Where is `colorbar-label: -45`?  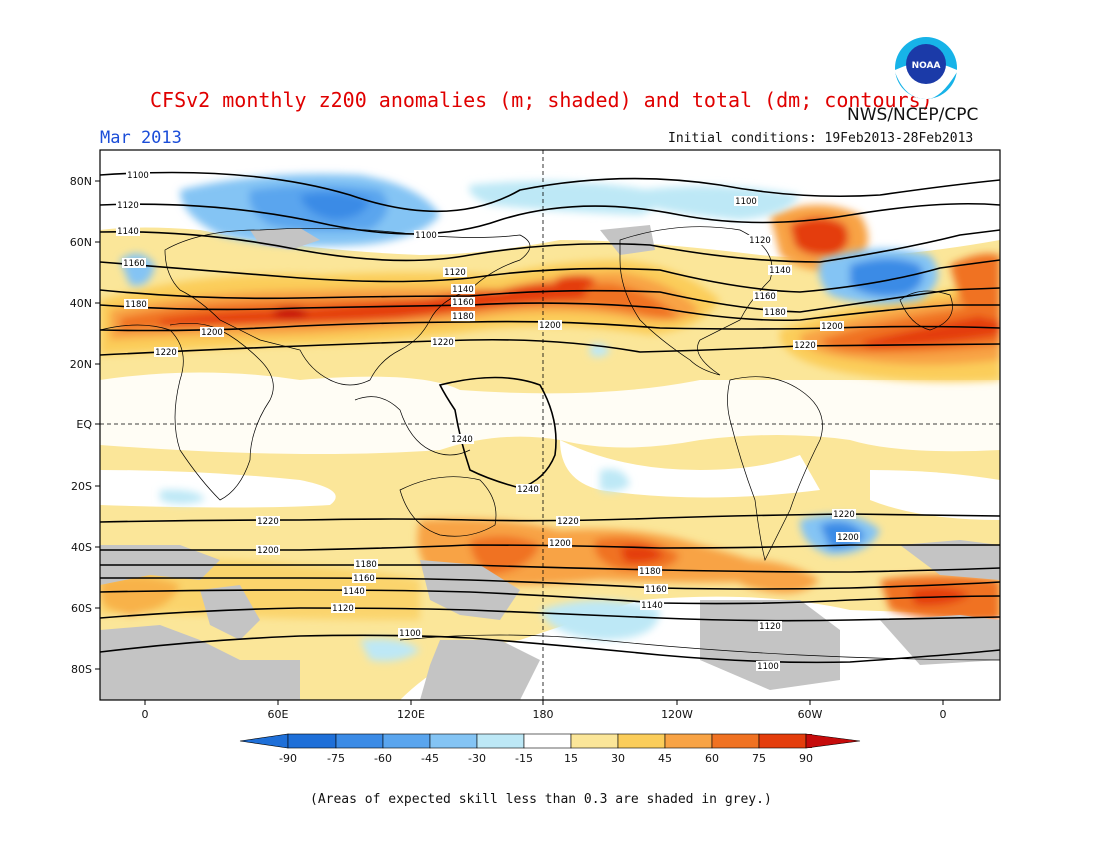 colorbar-label: -45 is located at coordinates (430, 758).